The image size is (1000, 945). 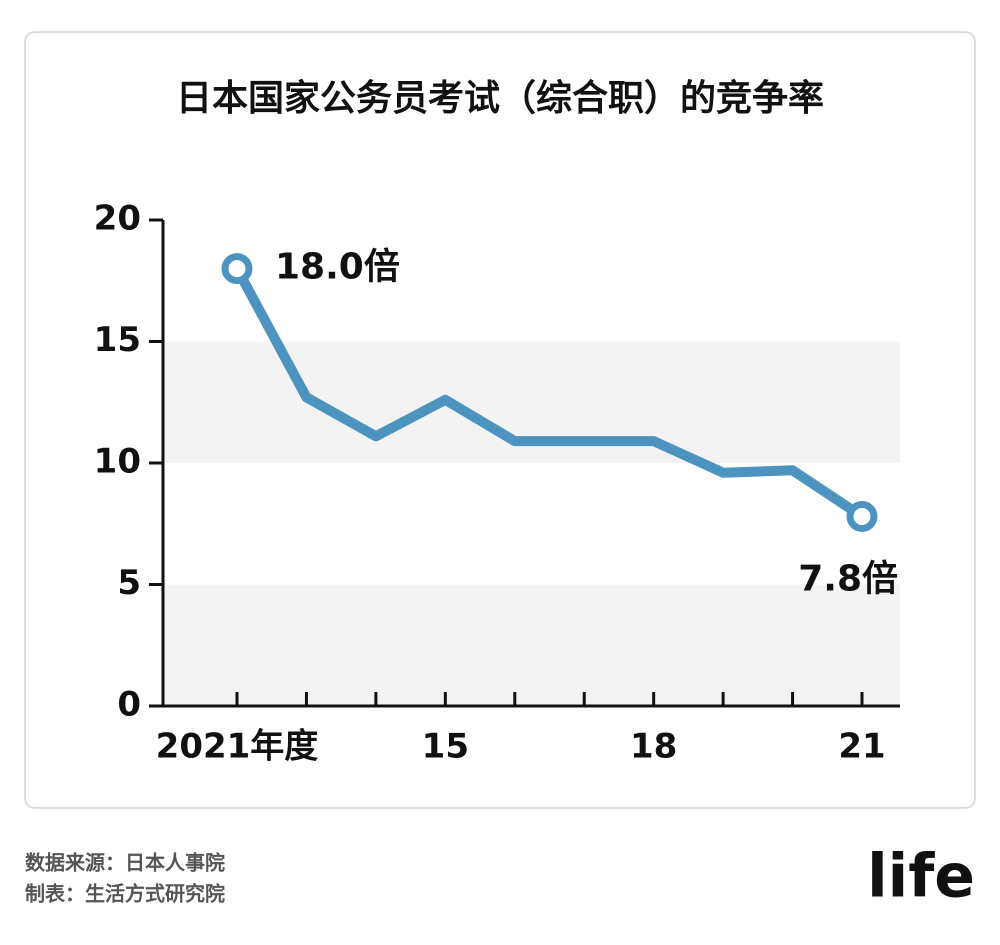 I want to click on y-tick-label: 0, so click(x=129, y=705).